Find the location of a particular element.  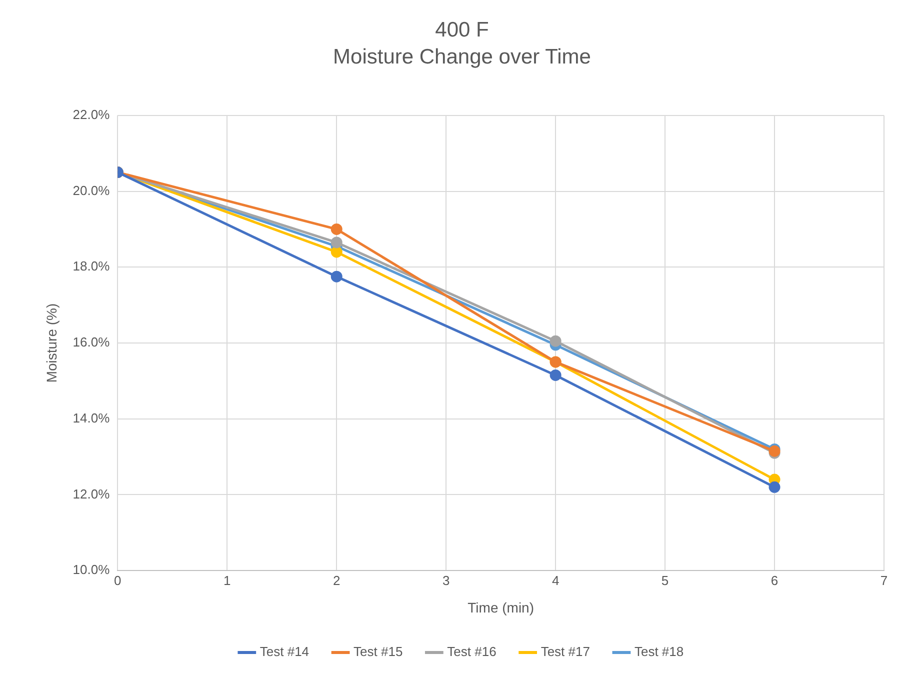

y-tick-label: 12.0% is located at coordinates (91, 494).